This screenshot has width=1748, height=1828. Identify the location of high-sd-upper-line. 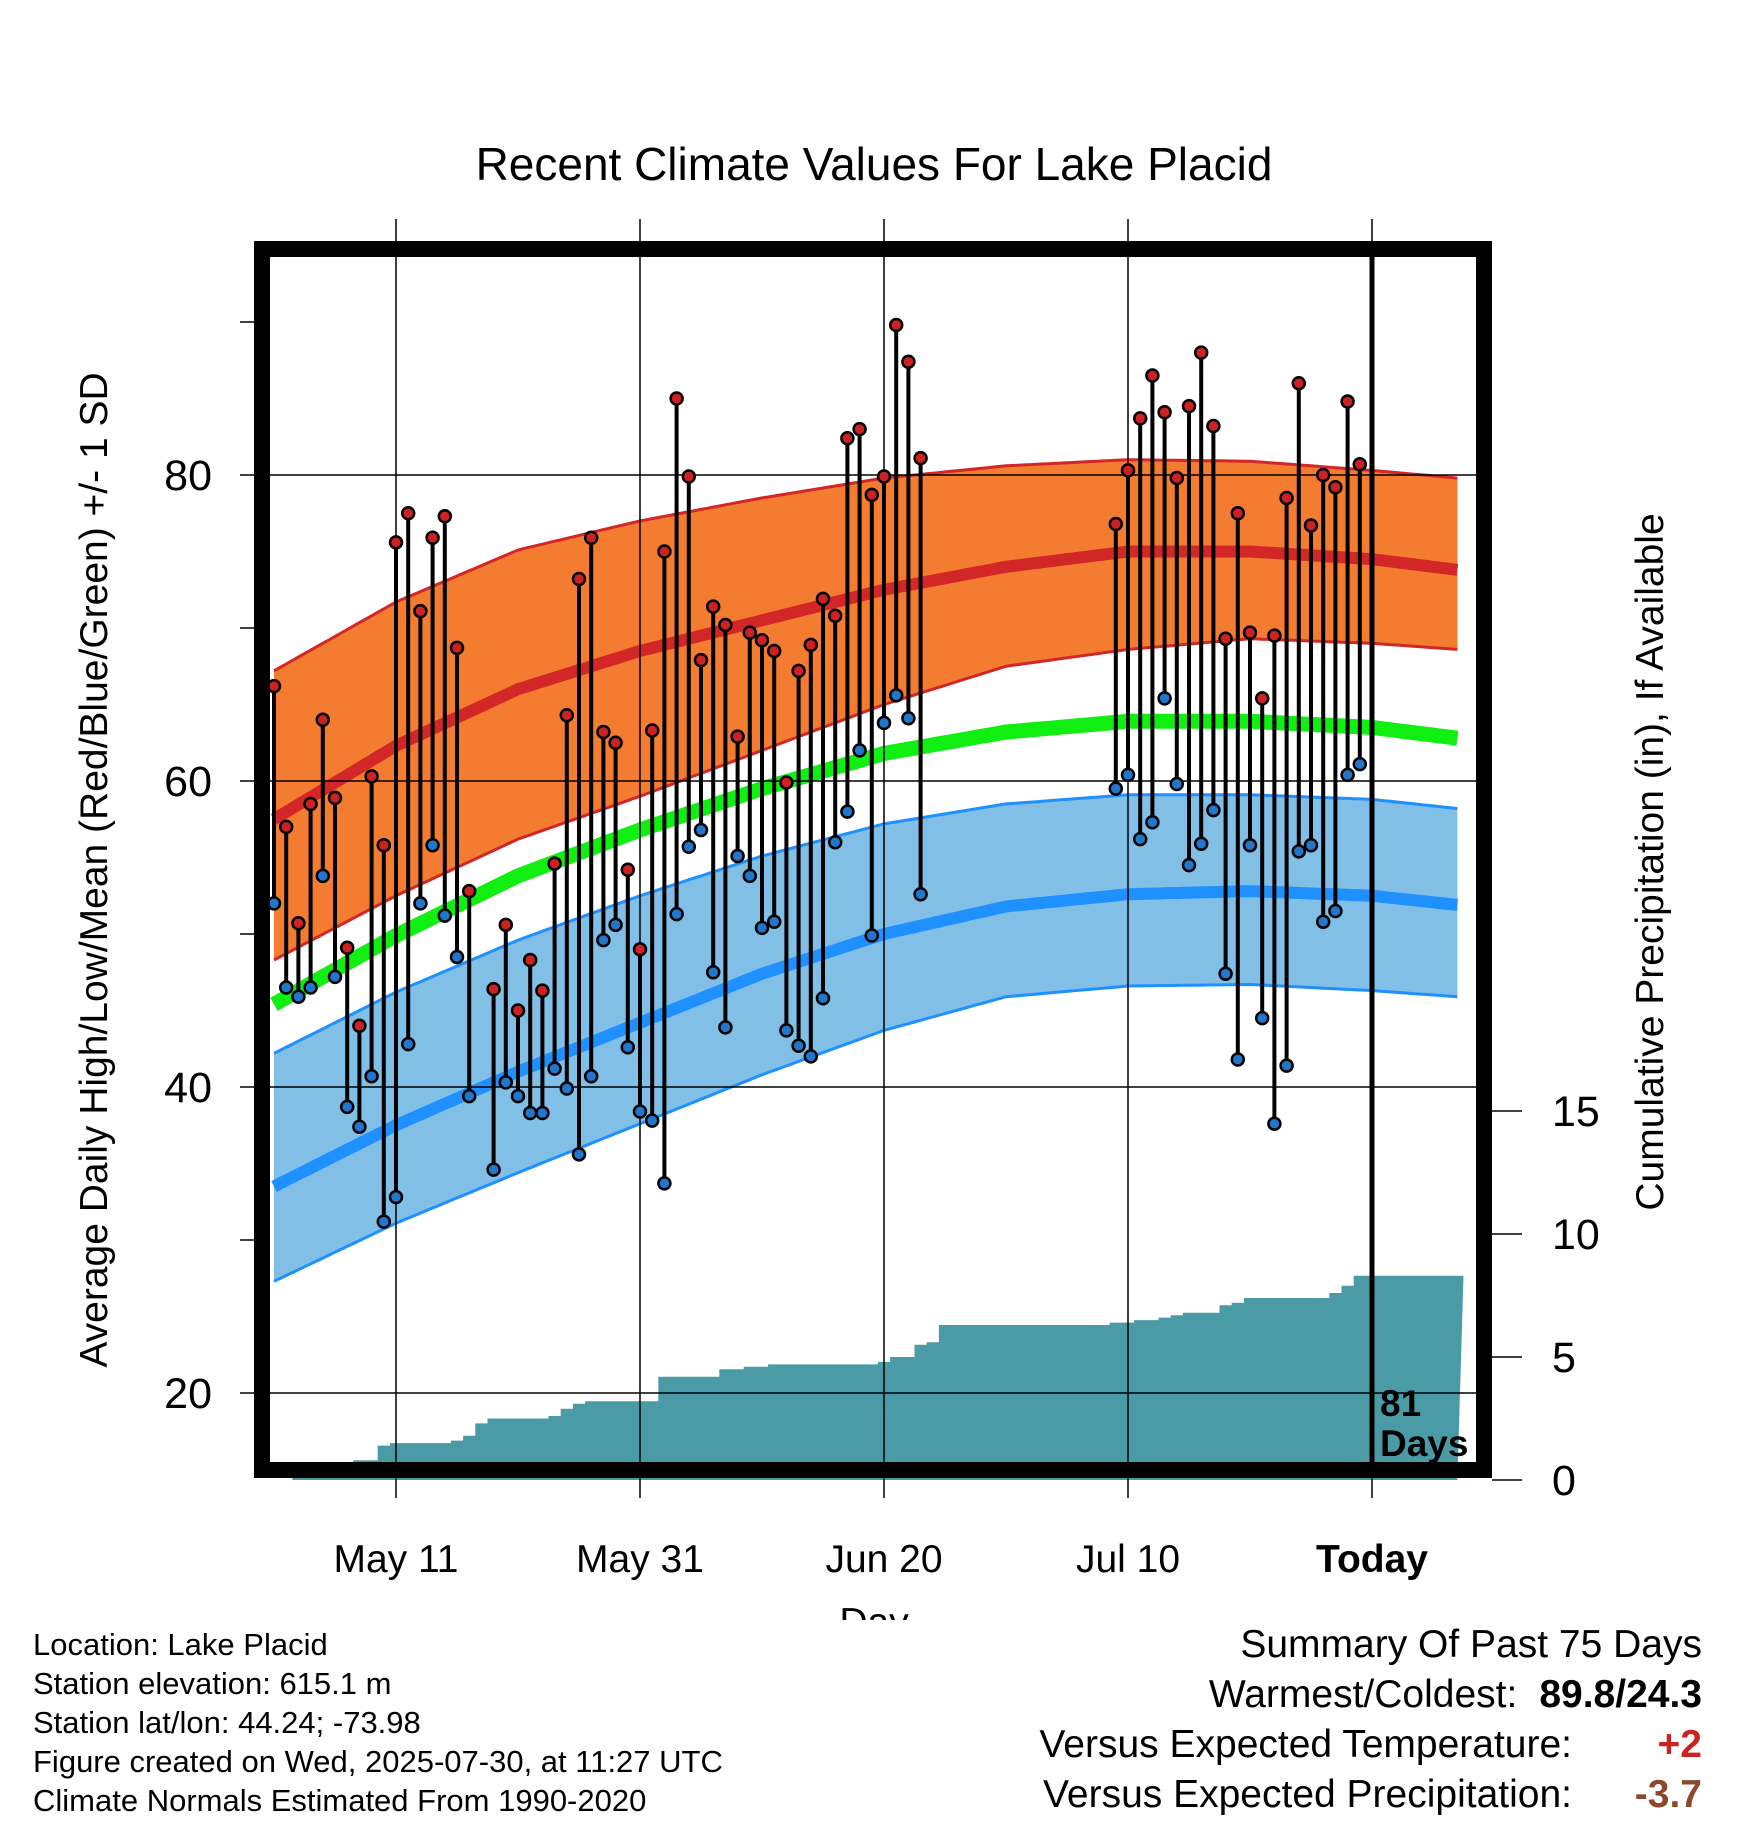
(865, 565).